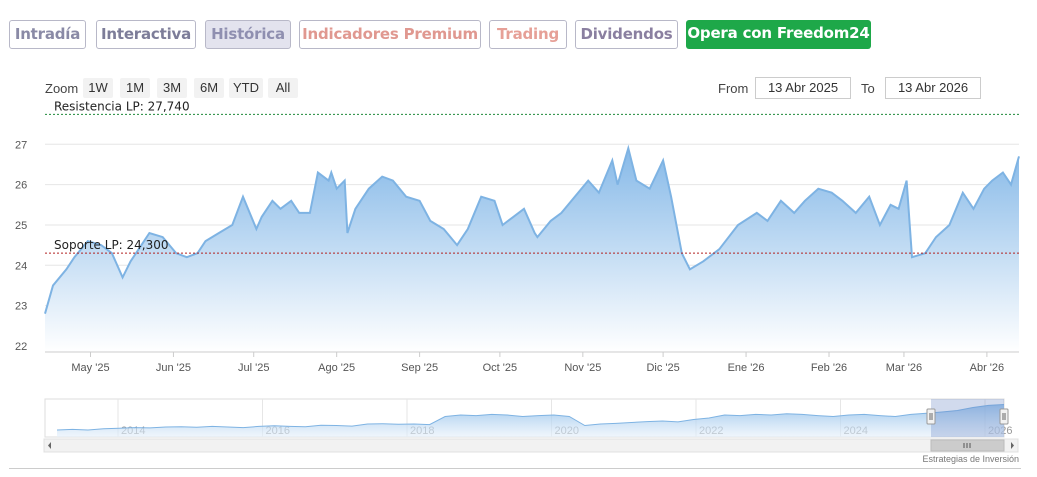 The width and height of the screenshot is (1037, 477). Describe the element at coordinates (582, 368) in the screenshot. I see `x-tick-label: Nov '25` at that location.